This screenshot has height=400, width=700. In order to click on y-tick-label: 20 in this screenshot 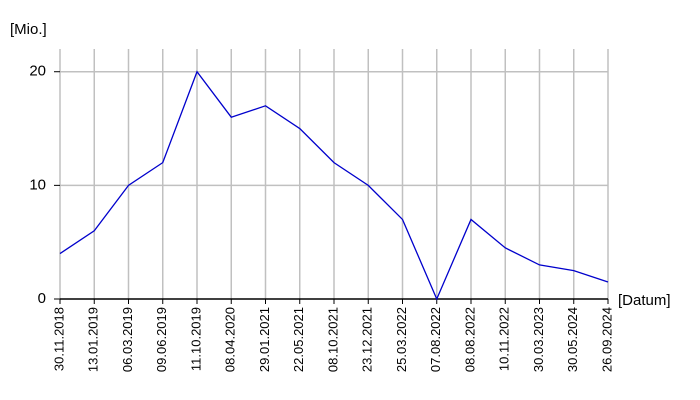, I will do `click(37, 71)`.